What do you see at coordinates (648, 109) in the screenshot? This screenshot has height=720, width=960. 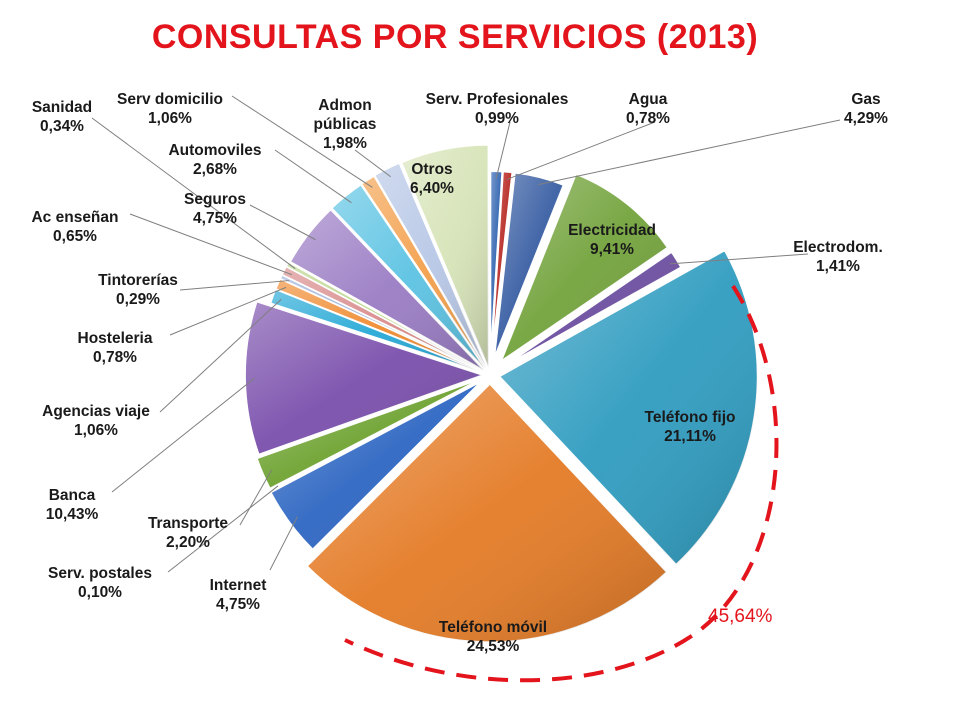 I see `slice-label-1: Agua 0,78%` at bounding box center [648, 109].